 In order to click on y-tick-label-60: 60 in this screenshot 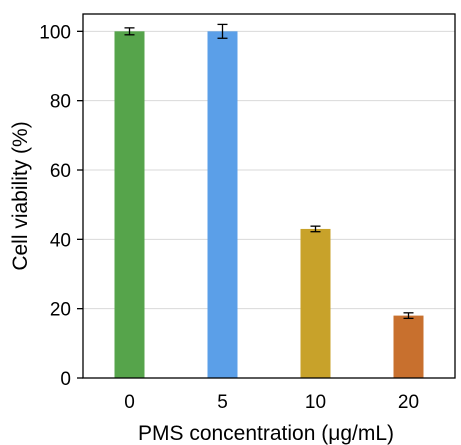, I will do `click(60, 171)`.